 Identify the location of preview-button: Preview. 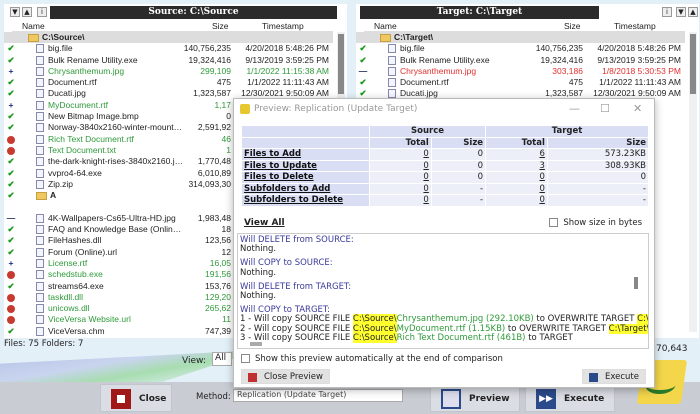
(475, 398).